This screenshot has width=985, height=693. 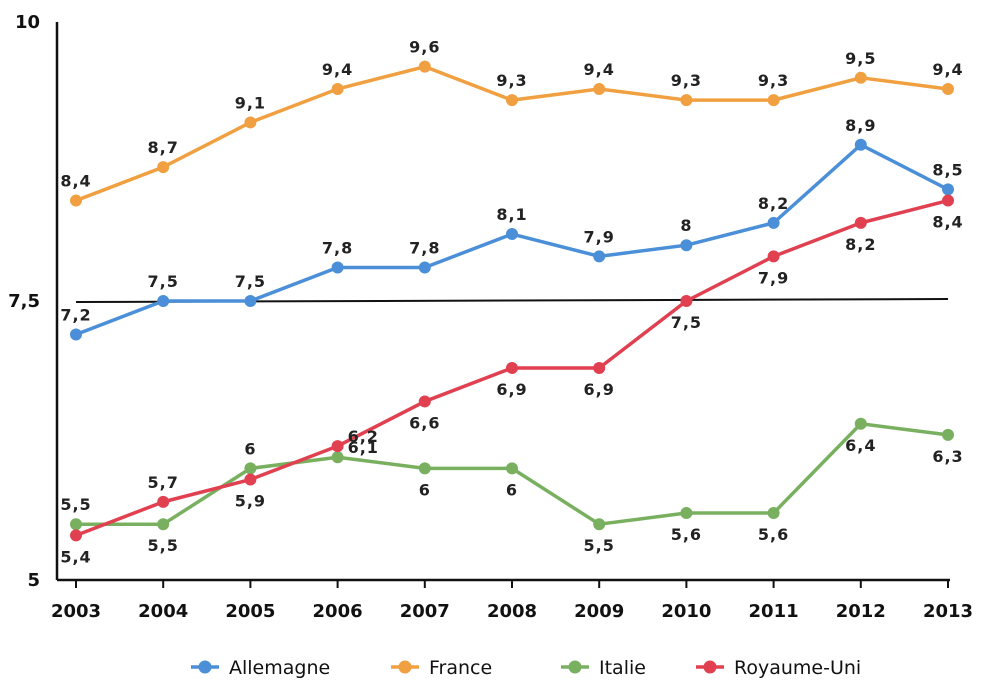 I want to click on data-label: 8,1, so click(x=511, y=214).